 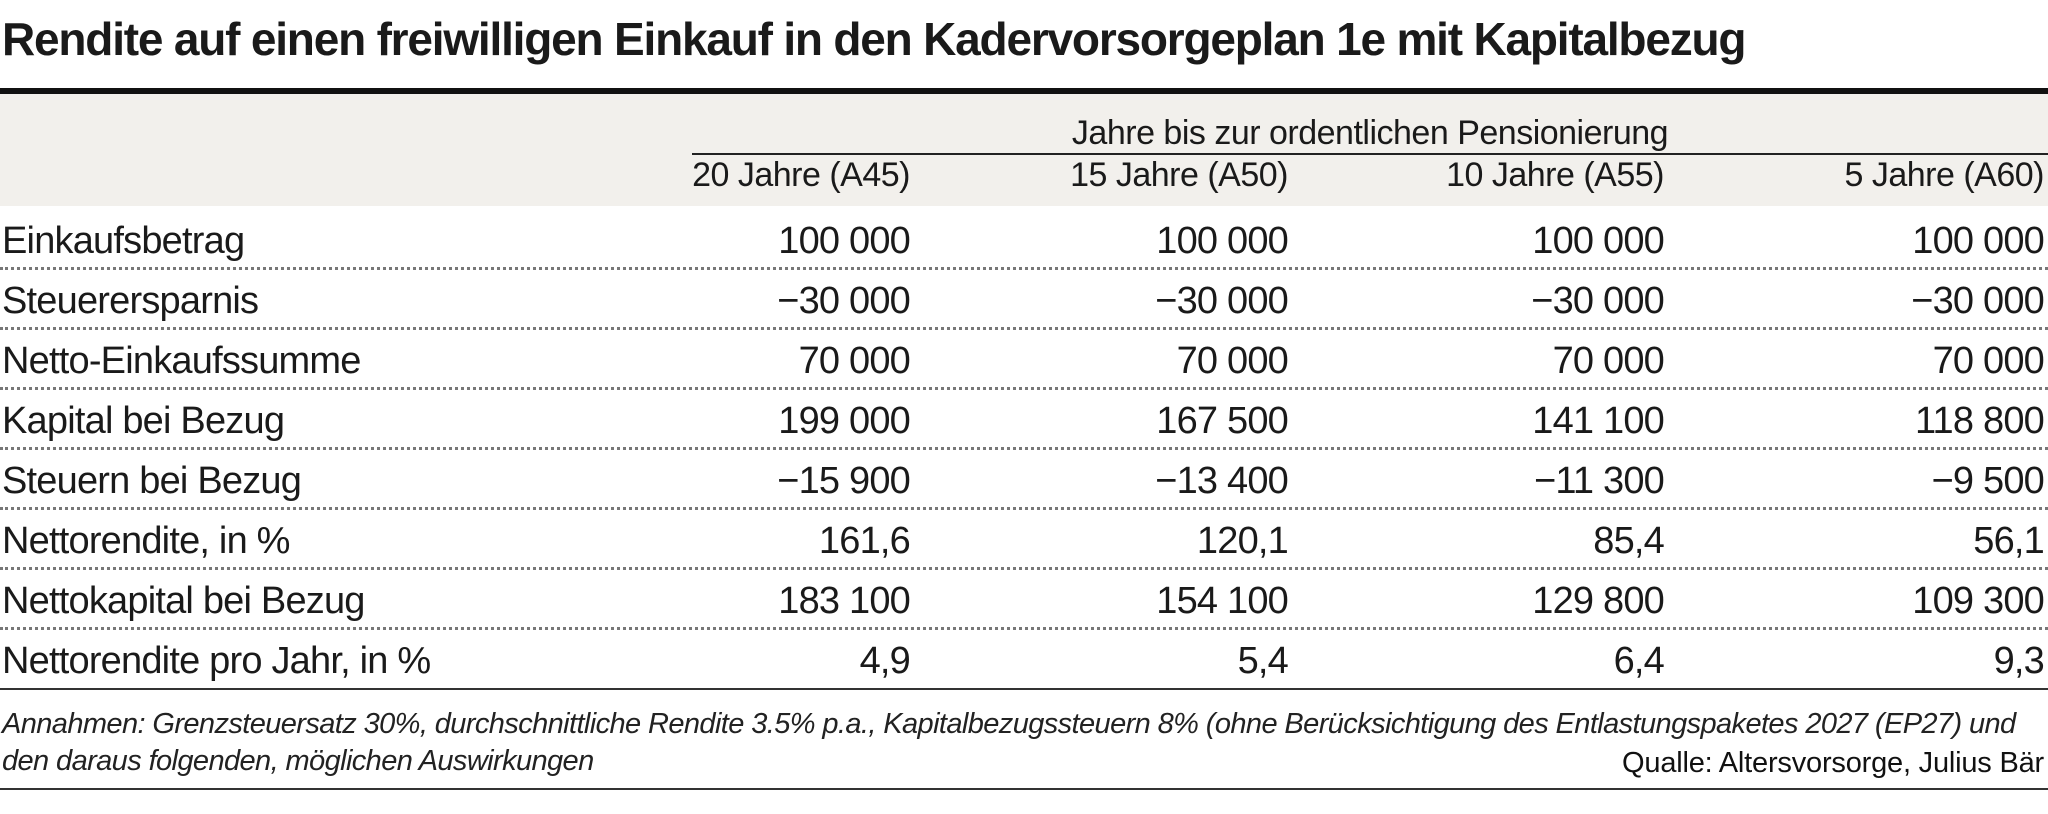 I want to click on table-cell: −11 300, so click(x=1599, y=481).